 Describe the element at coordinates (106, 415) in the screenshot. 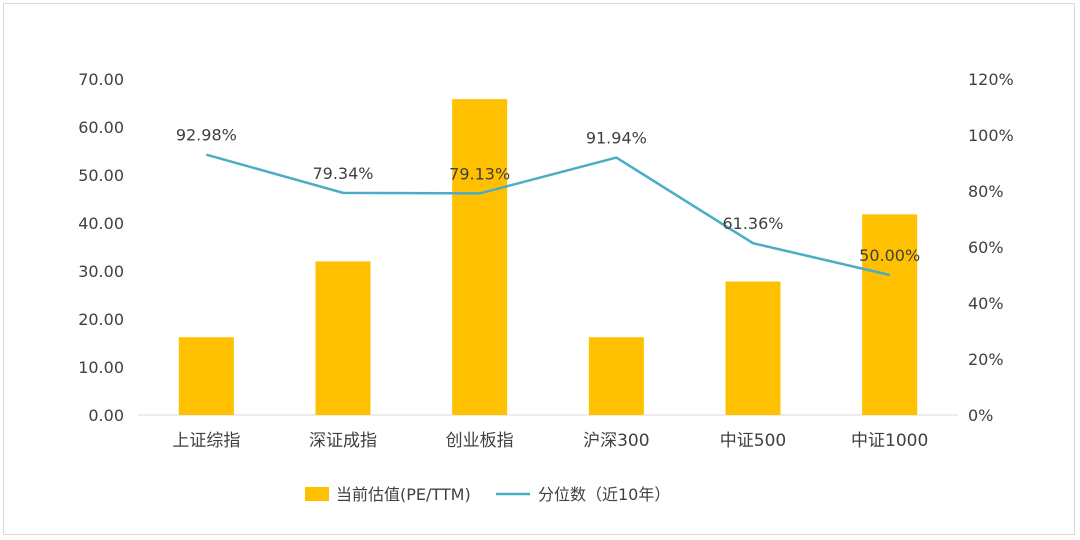

I see `left-axis-tick-label: 0.00` at that location.